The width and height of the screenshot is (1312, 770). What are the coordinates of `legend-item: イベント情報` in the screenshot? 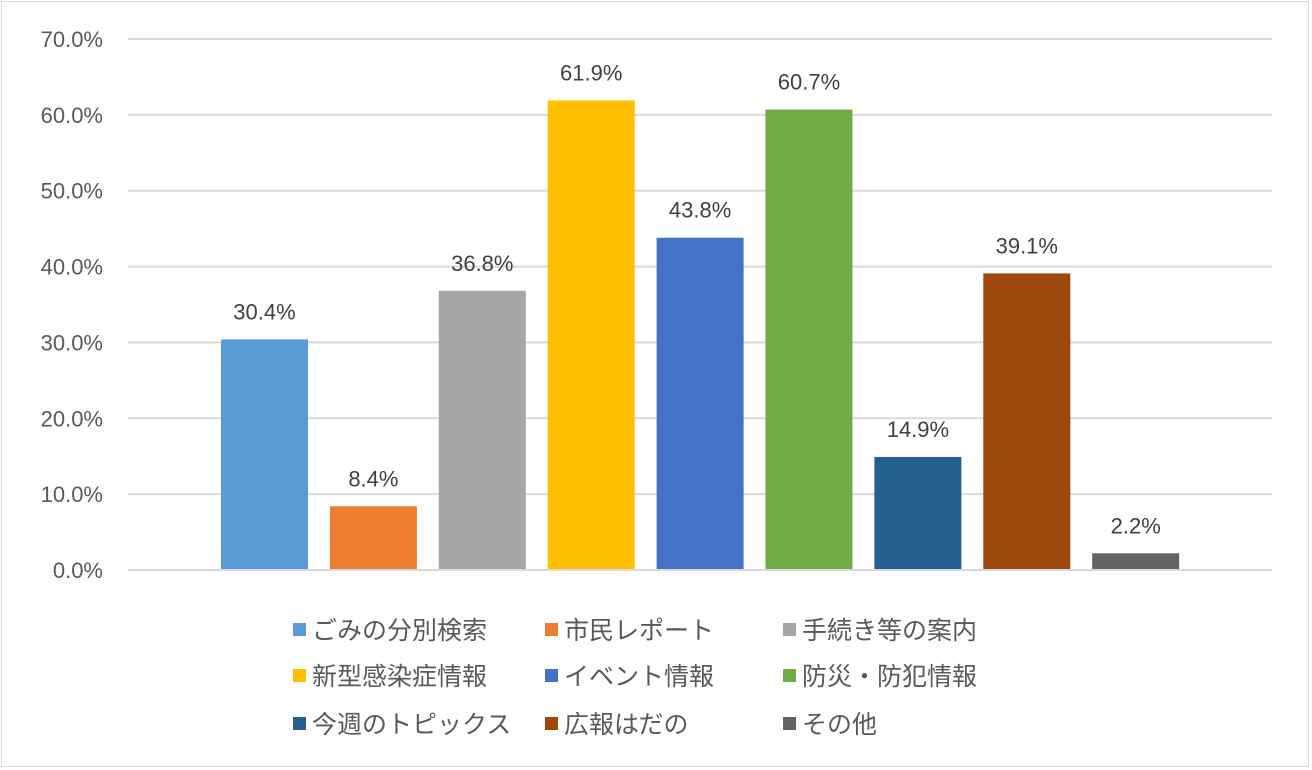 It's located at (629, 675).